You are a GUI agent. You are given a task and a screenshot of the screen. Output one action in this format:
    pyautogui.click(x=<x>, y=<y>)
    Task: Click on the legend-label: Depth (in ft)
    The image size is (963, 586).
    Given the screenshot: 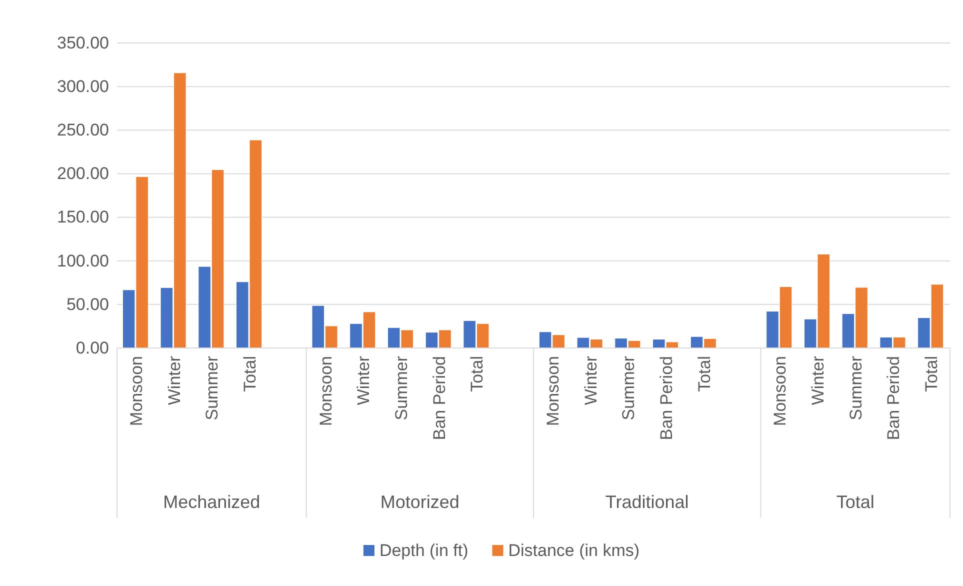 What is the action you would take?
    pyautogui.click(x=423, y=550)
    